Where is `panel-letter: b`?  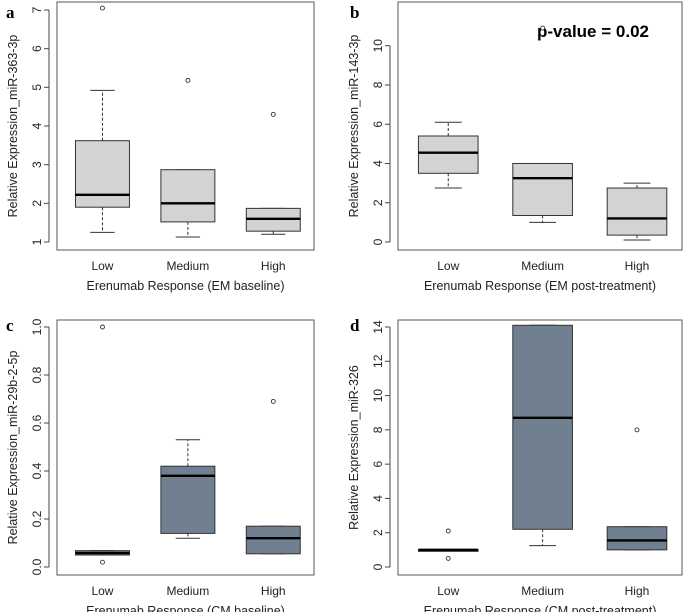 panel-letter: b is located at coordinates (354, 12).